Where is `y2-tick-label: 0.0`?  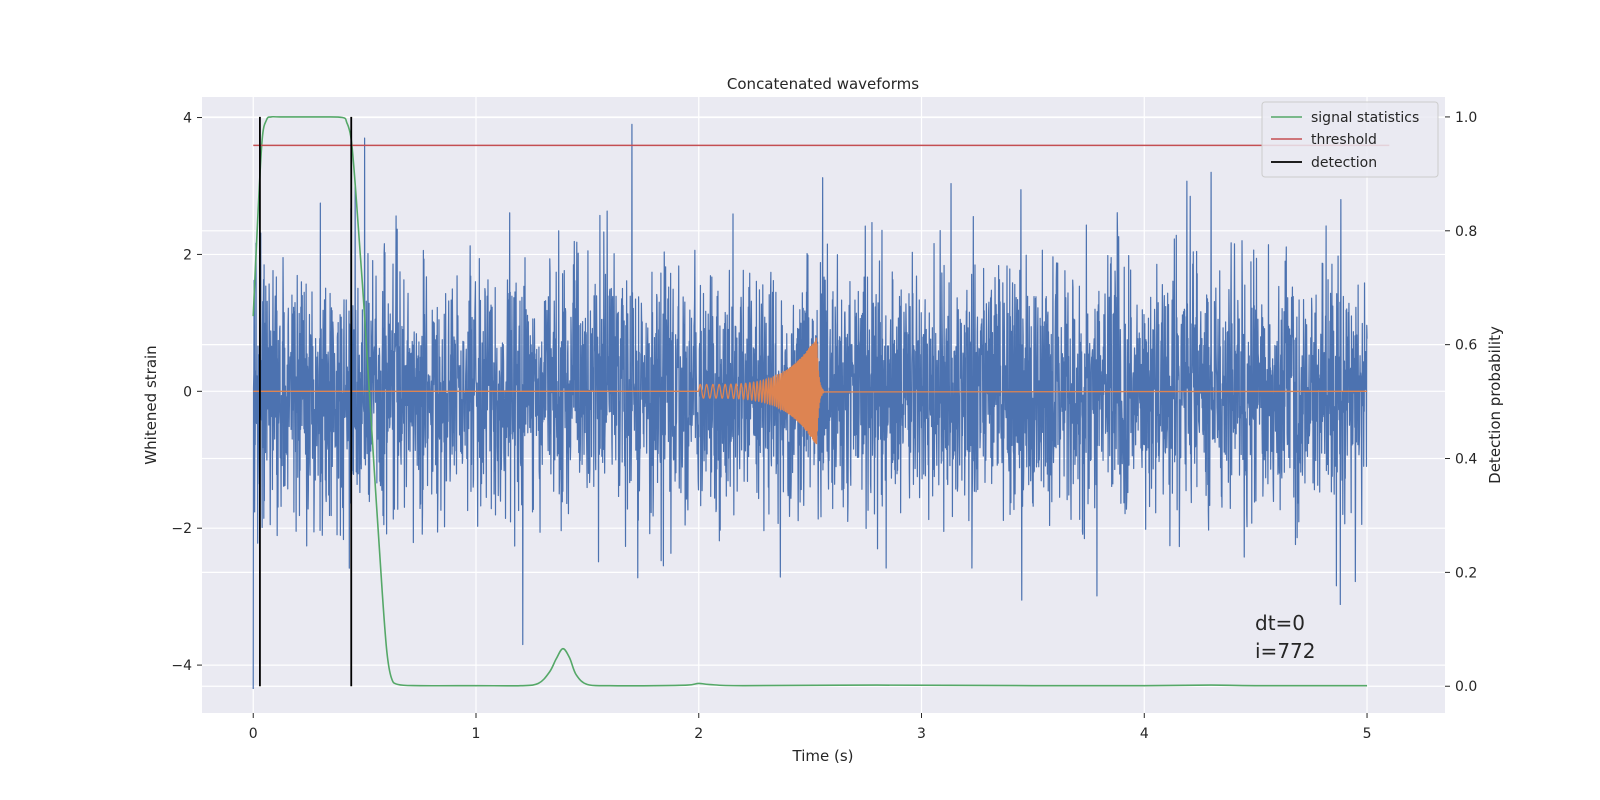 y2-tick-label: 0.0 is located at coordinates (1466, 687).